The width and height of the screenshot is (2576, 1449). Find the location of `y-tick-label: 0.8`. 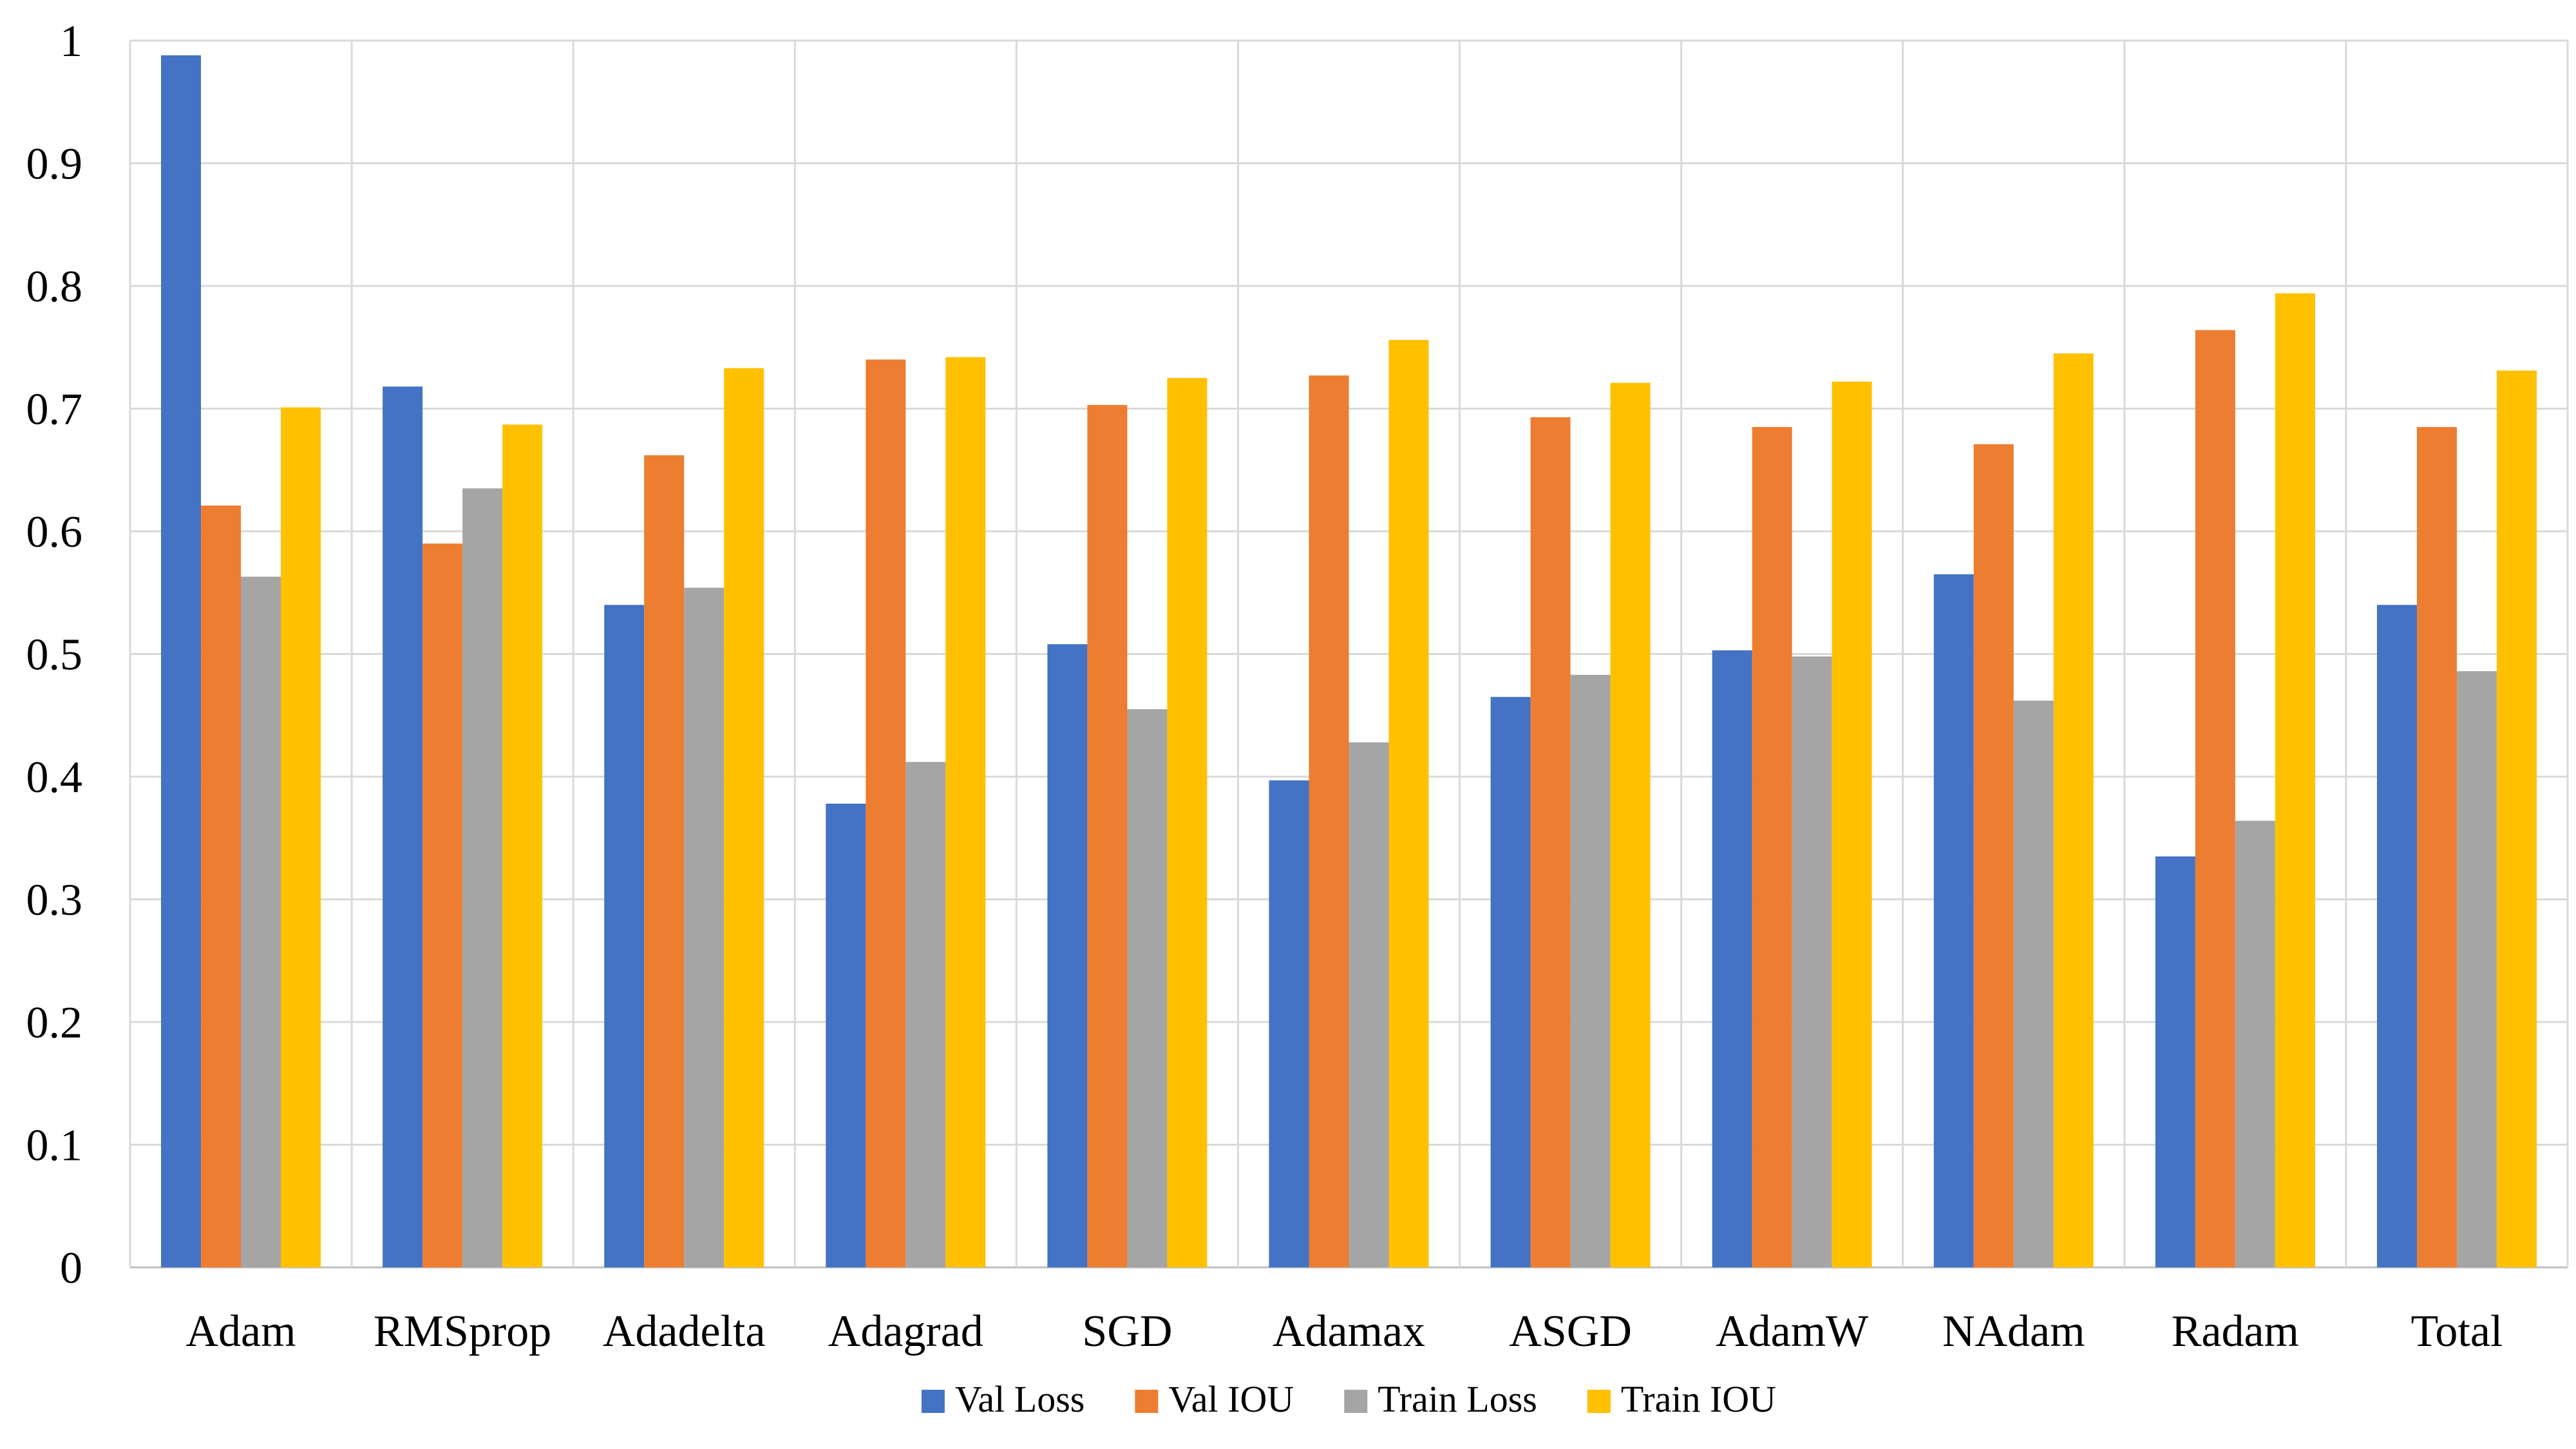

y-tick-label: 0.8 is located at coordinates (54, 287).